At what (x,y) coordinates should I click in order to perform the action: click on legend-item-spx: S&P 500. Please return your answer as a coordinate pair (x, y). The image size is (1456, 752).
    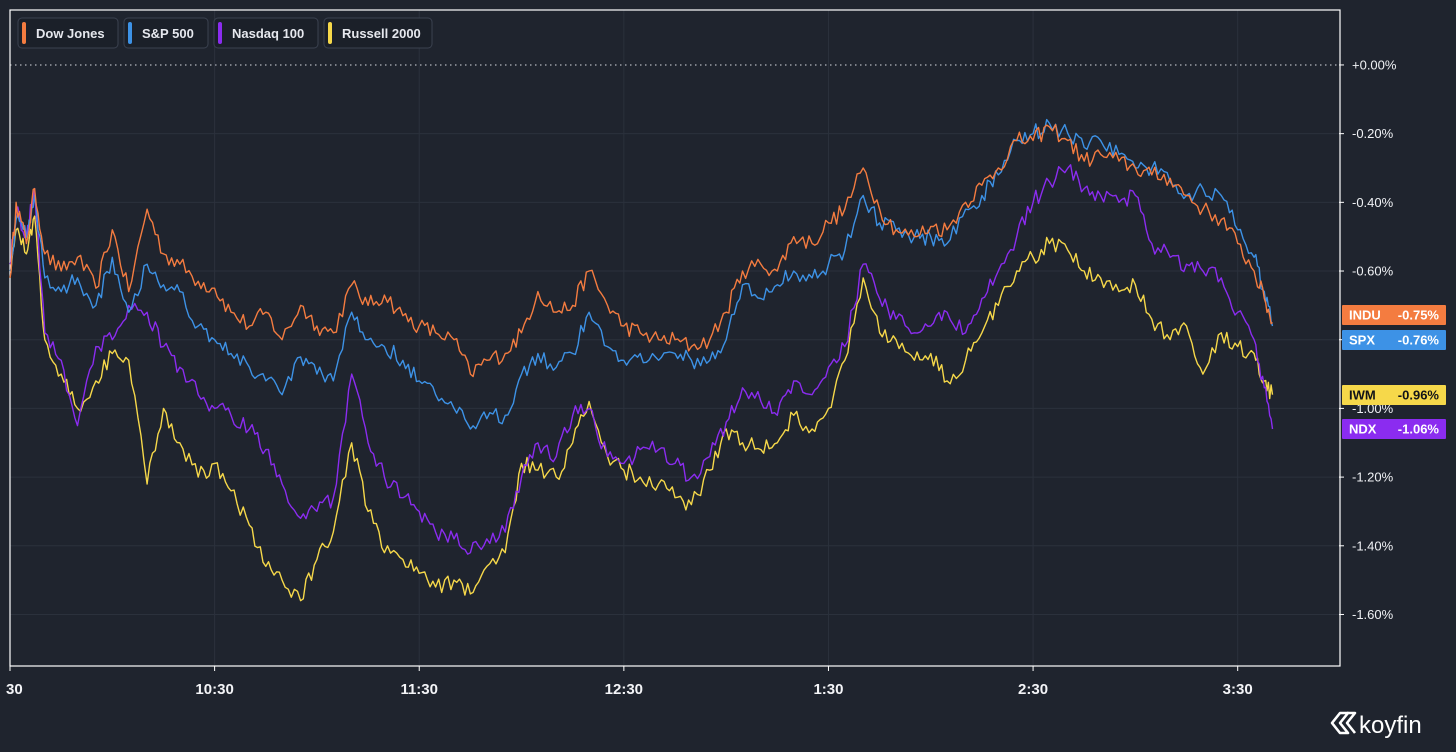
    Looking at the image, I should click on (166, 33).